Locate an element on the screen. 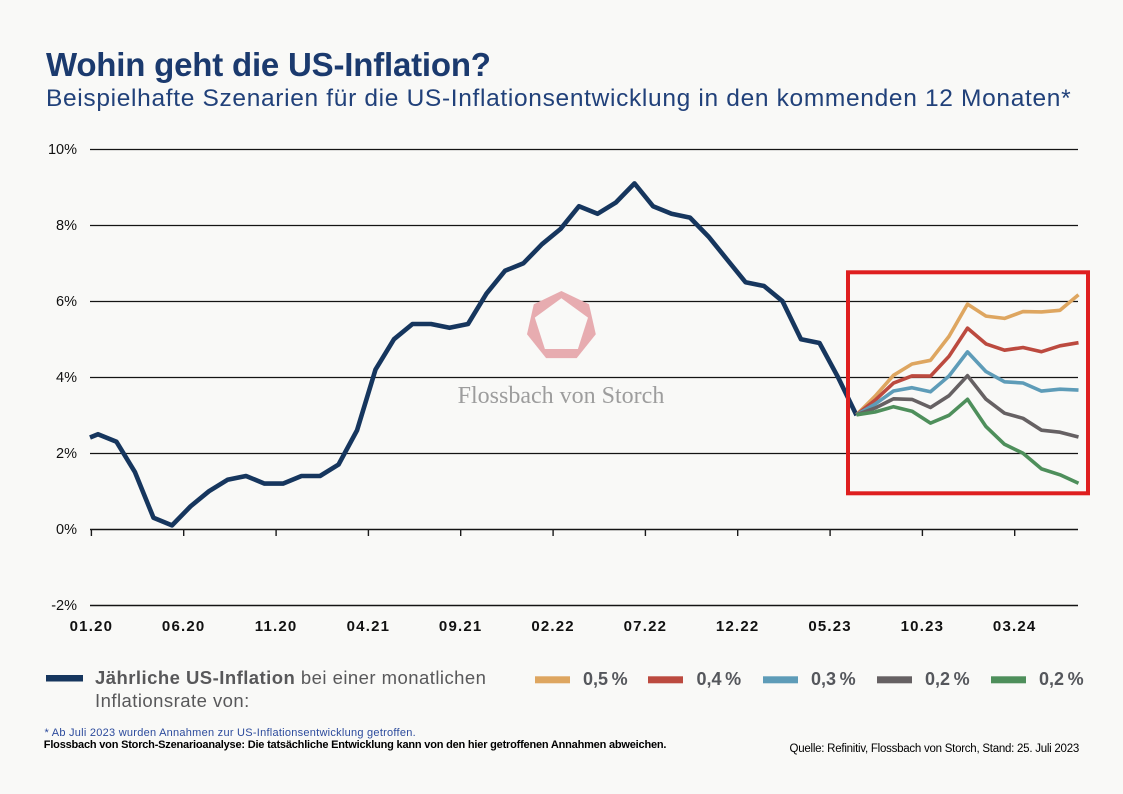 The height and width of the screenshot is (794, 1123). svg-text: 02.22 is located at coordinates (553, 626).